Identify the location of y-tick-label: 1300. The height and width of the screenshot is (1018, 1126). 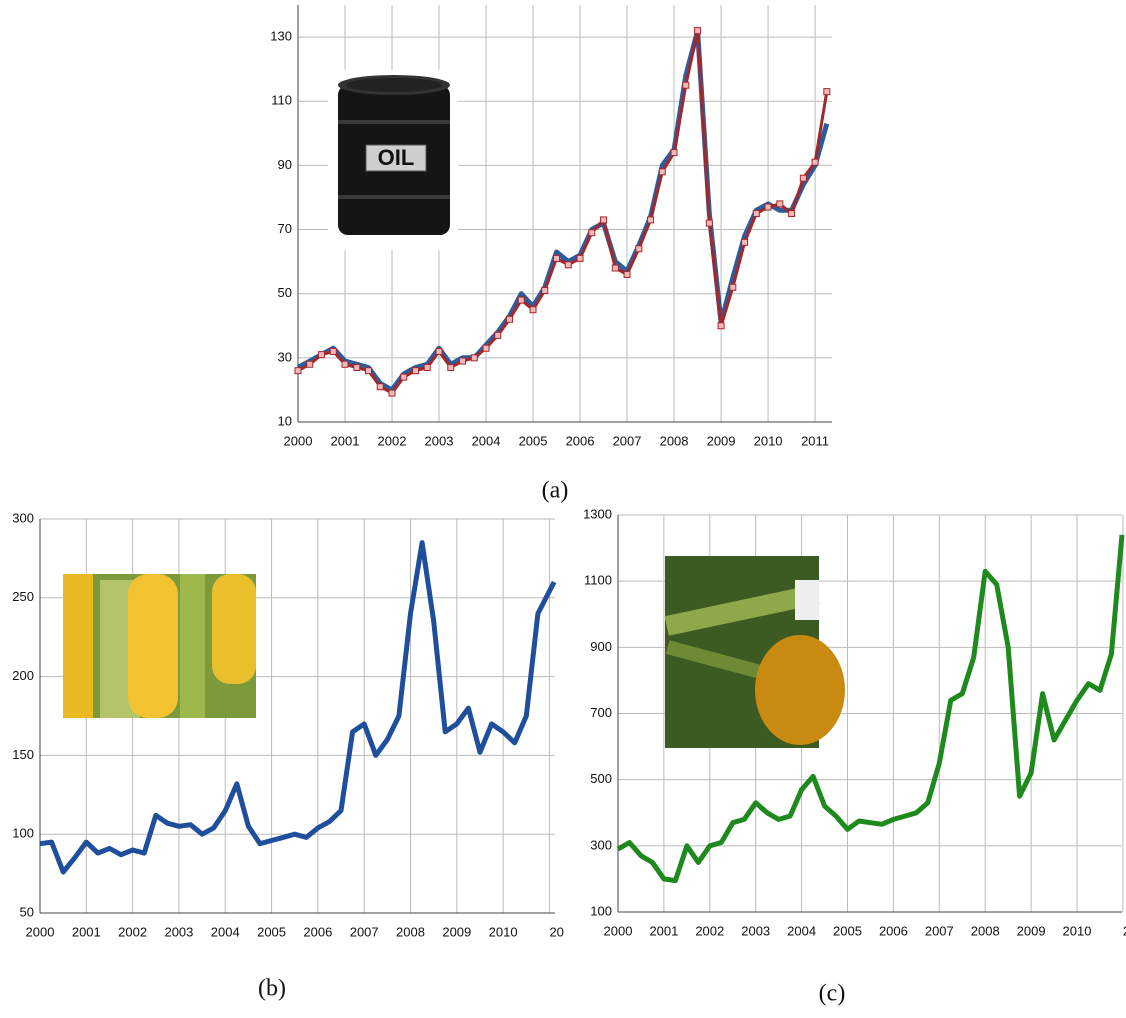
(597, 513).